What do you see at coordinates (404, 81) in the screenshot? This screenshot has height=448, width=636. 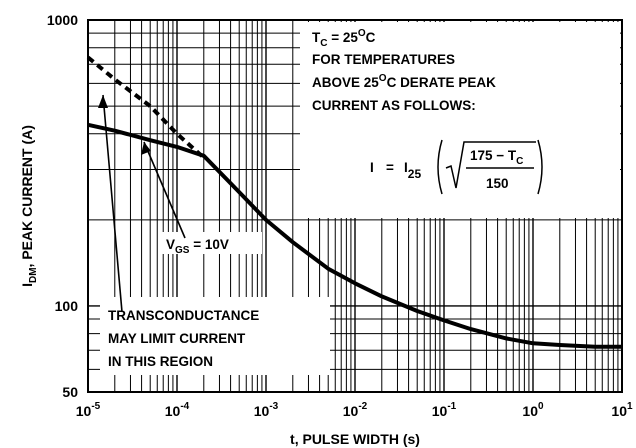 I see `derate-text: ABOVE 25OC DERATE PEAK` at bounding box center [404, 81].